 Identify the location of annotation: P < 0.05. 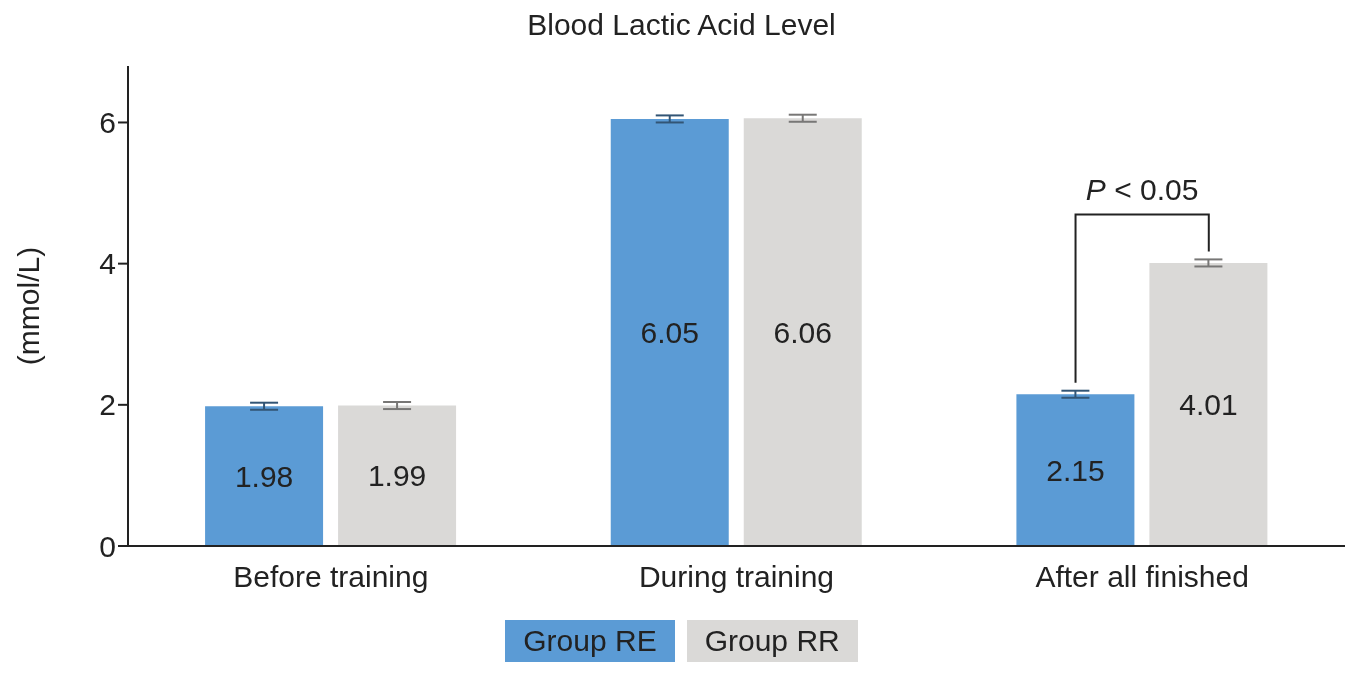
(1142, 190).